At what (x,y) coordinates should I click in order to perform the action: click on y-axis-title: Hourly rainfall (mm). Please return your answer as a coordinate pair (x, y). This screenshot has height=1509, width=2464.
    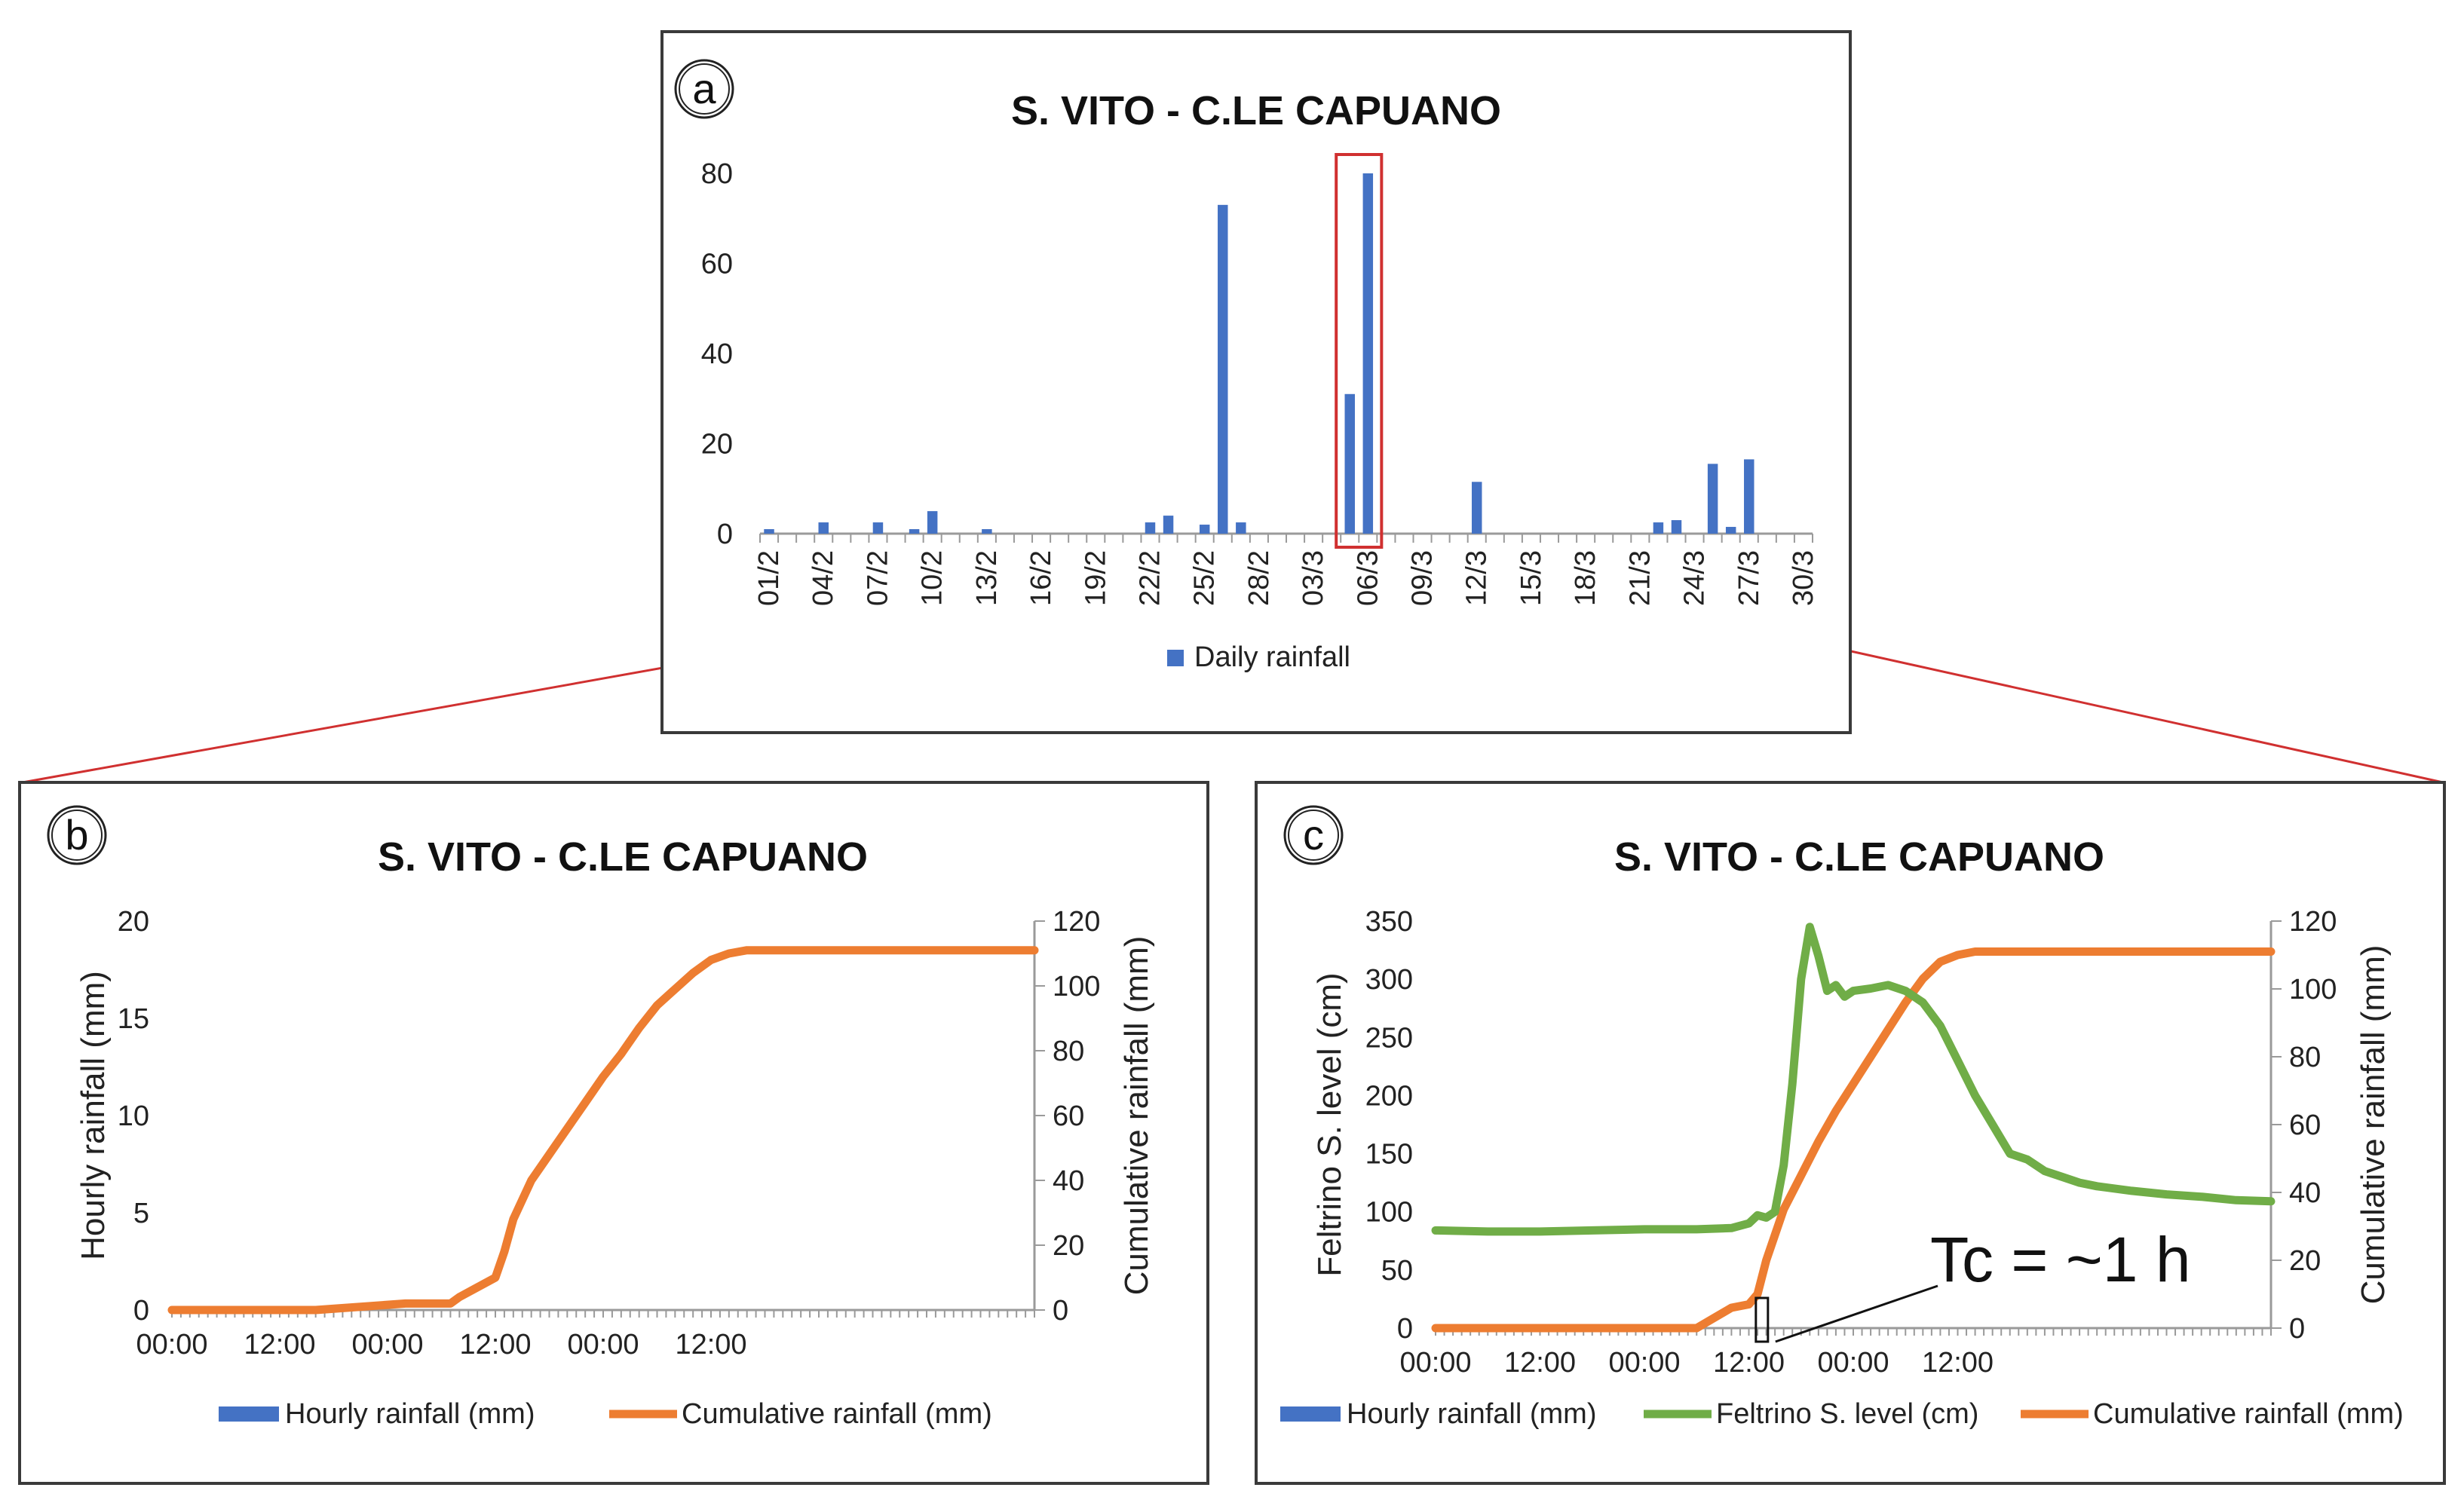
    Looking at the image, I should click on (93, 1115).